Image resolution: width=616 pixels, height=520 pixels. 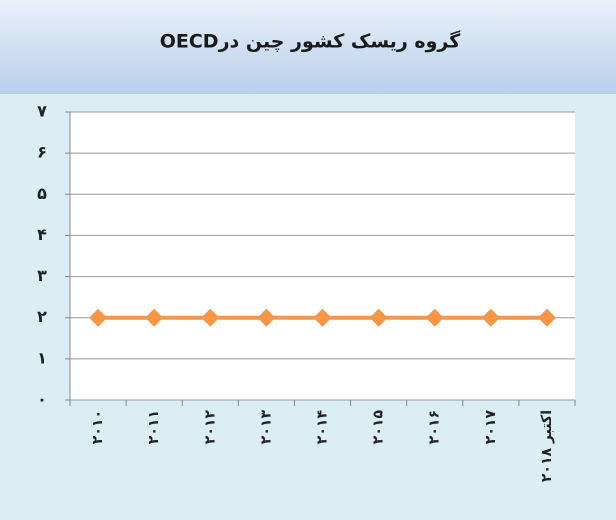 I want to click on x-tick-label: ۲۰۱۵, so click(x=379, y=427).